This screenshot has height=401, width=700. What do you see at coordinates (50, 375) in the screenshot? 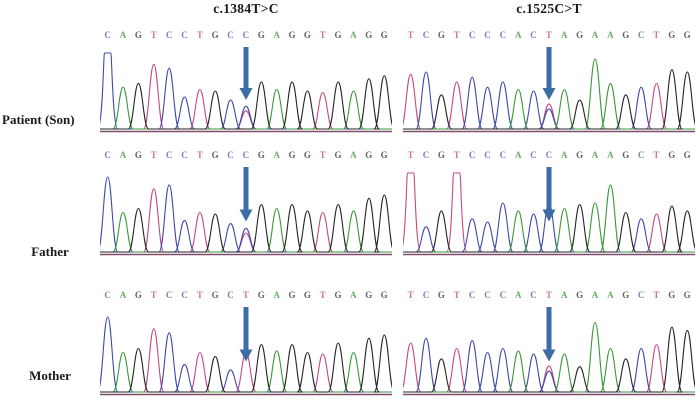
I see `row-label-mother: Mother` at bounding box center [50, 375].